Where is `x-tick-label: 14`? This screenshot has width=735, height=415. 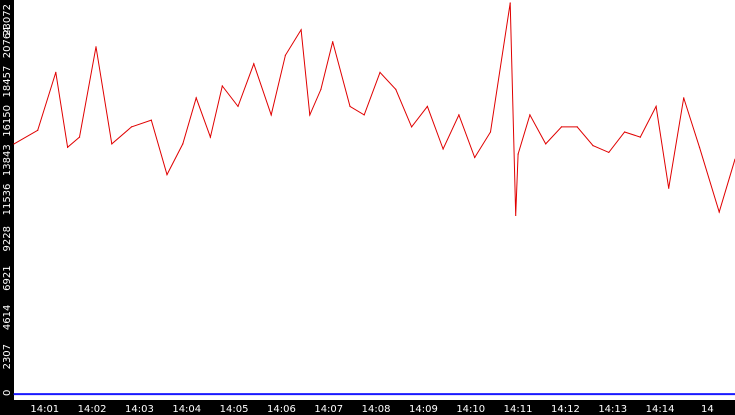 x-tick-label: 14 is located at coordinates (707, 409).